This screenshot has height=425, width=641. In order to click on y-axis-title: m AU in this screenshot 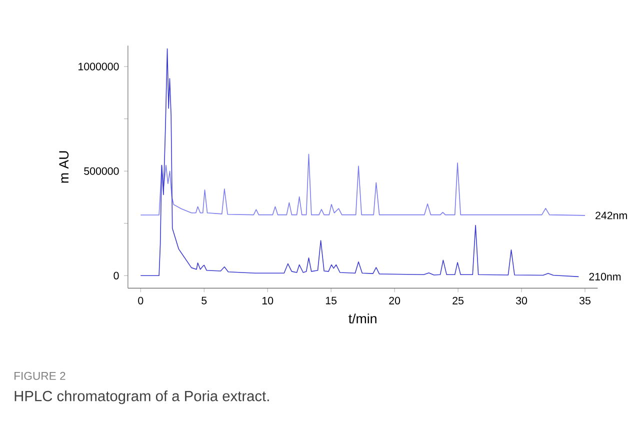, I will do `click(64, 167)`.